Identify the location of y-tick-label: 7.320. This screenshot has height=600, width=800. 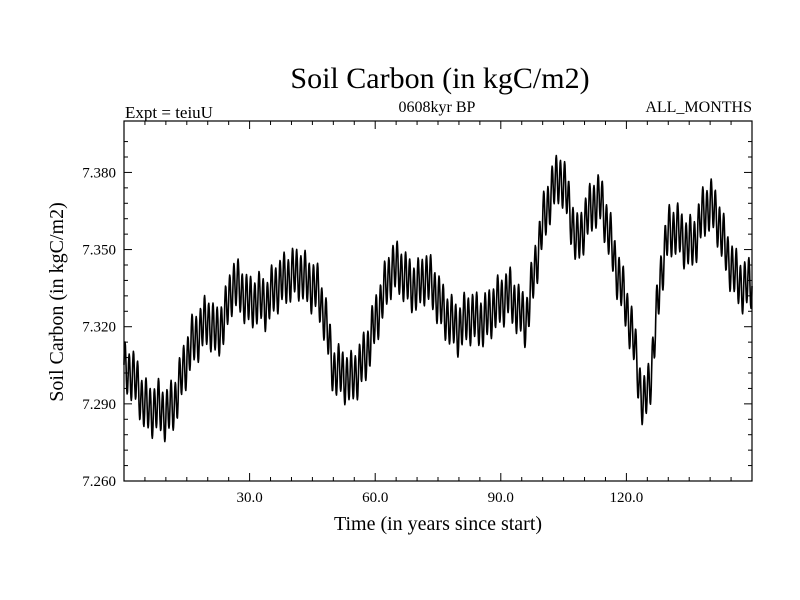
(99, 328).